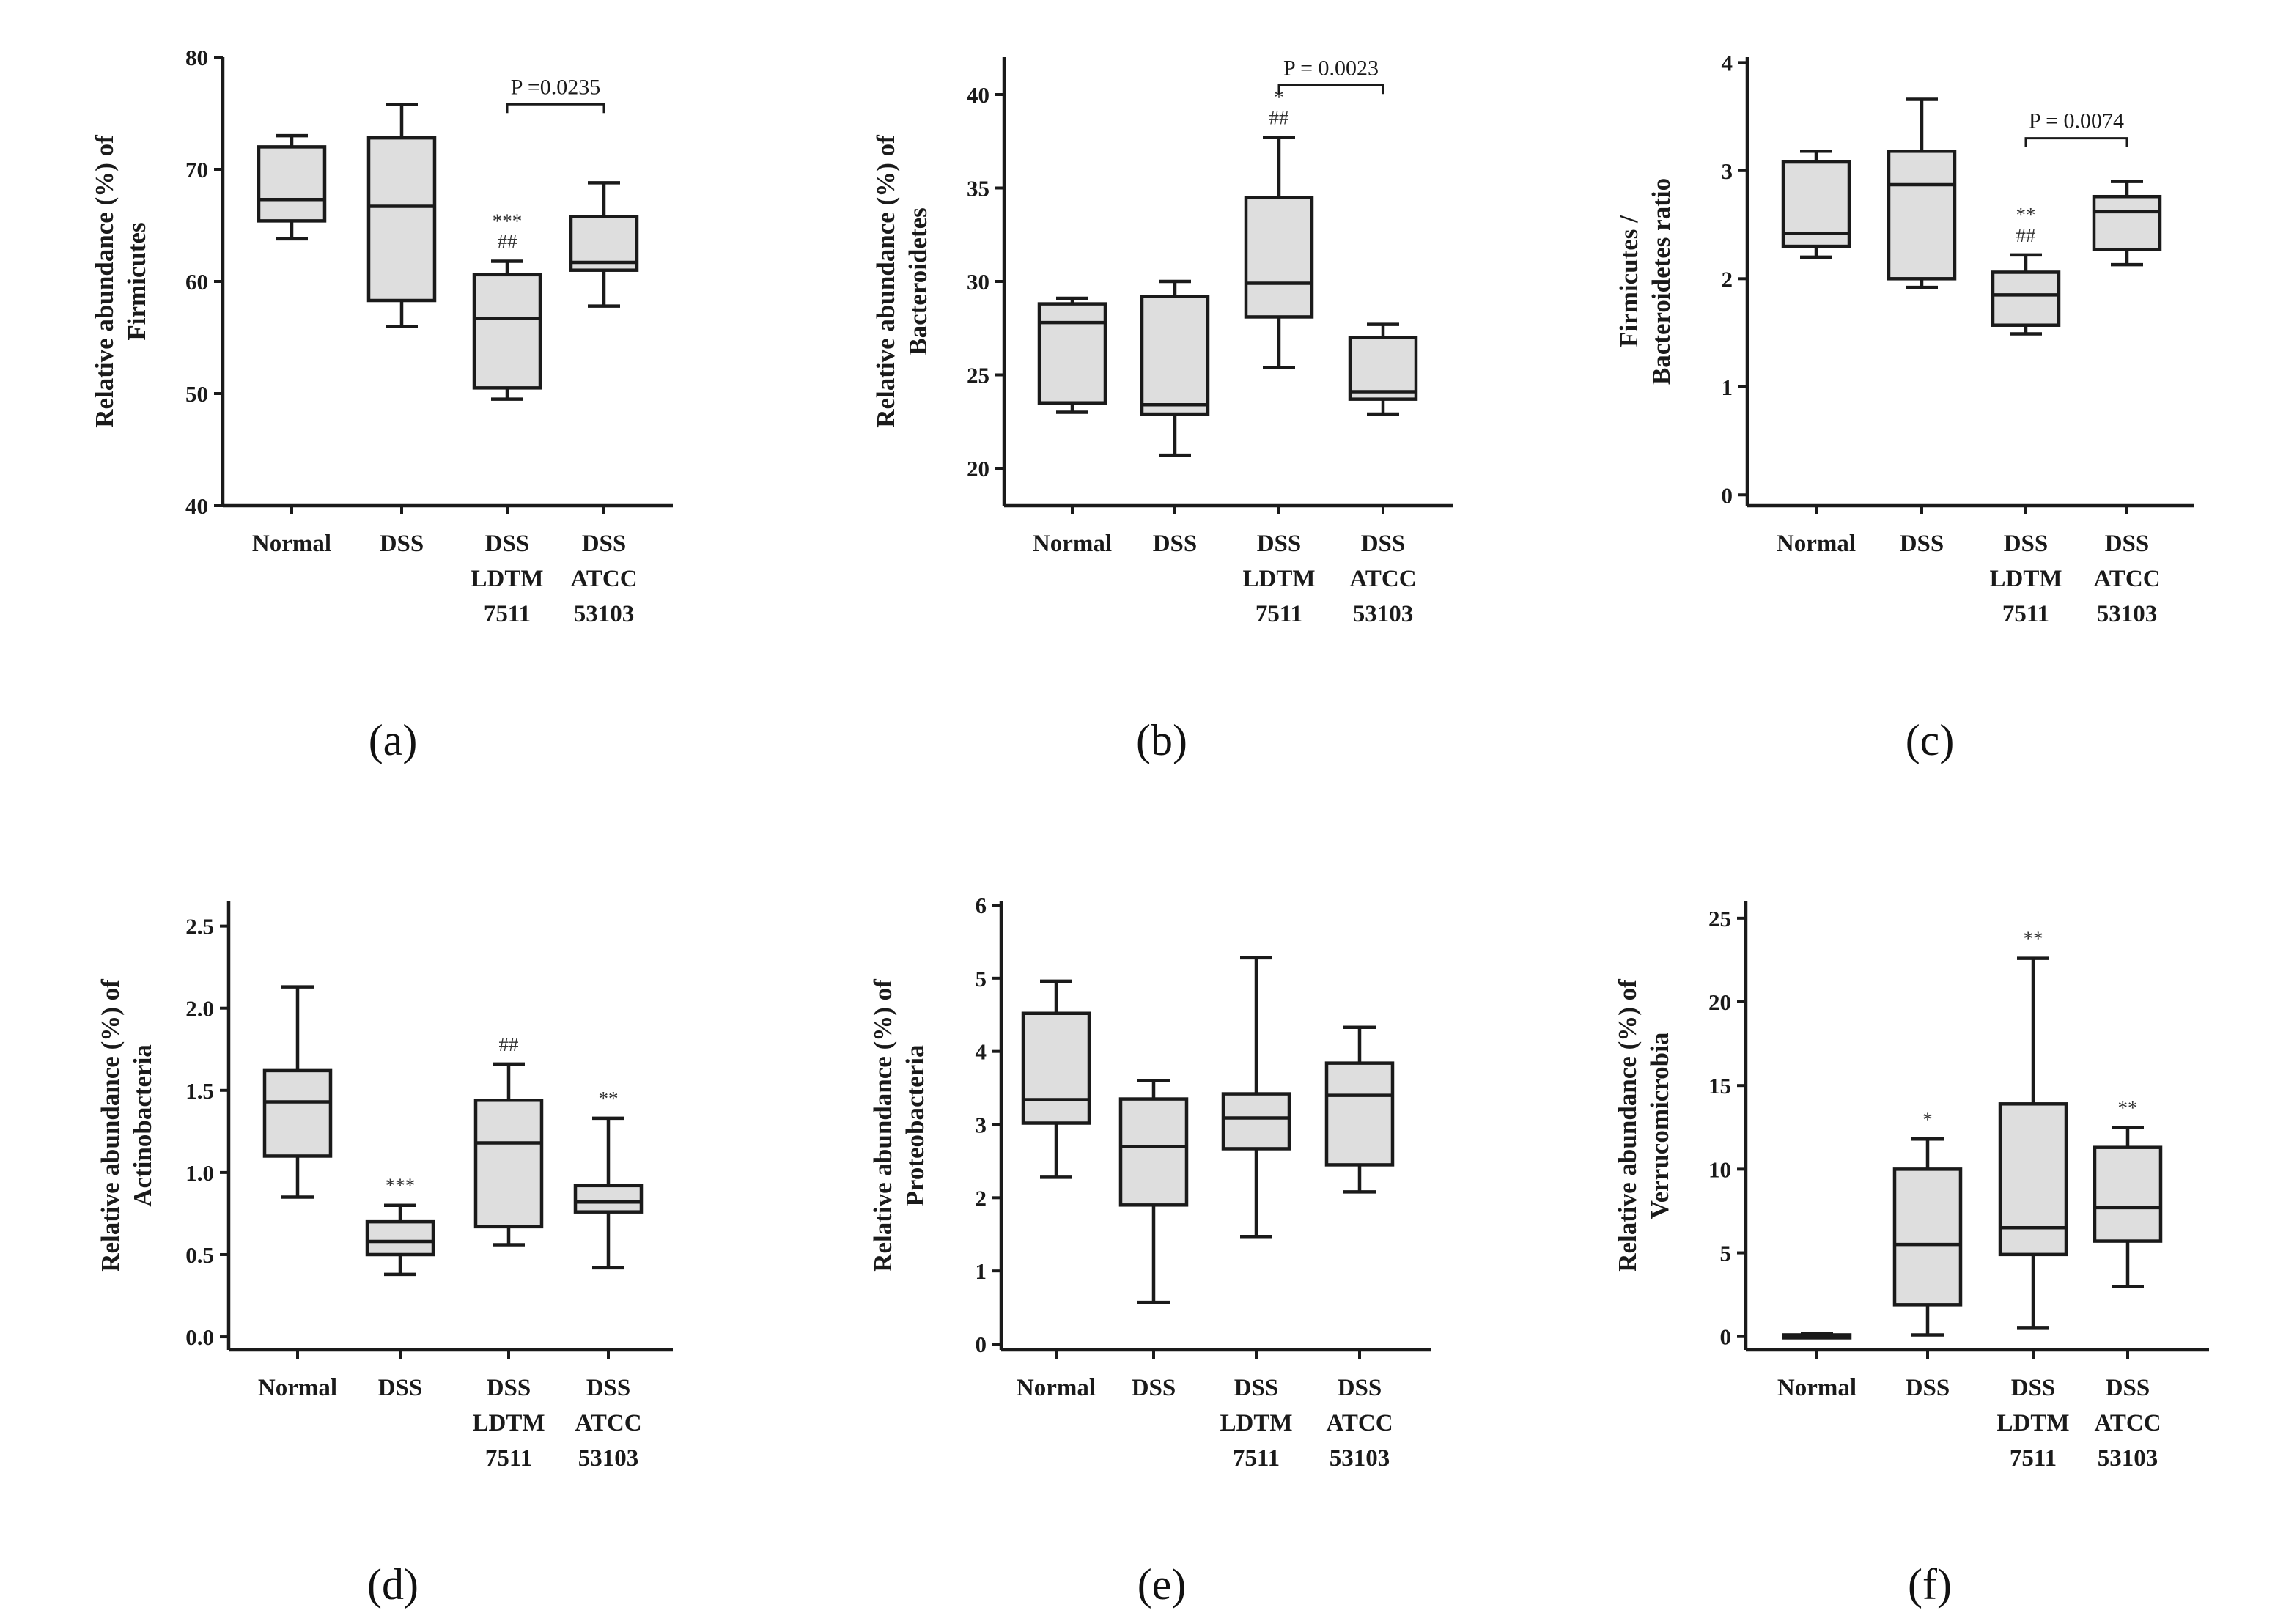 This screenshot has width=2275, height=1624. I want to click on y-tick-label: 10, so click(1719, 1169).